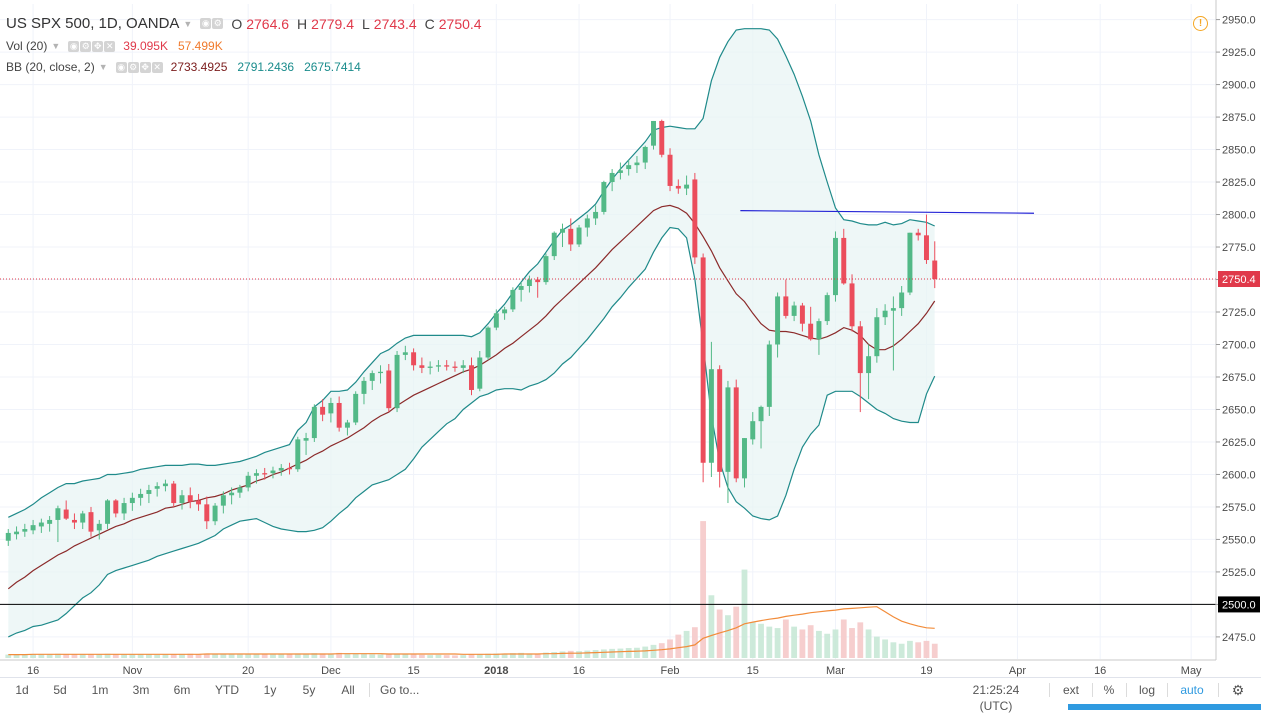 The width and height of the screenshot is (1261, 714). What do you see at coordinates (348, 690) in the screenshot?
I see `range-all-button: All` at bounding box center [348, 690].